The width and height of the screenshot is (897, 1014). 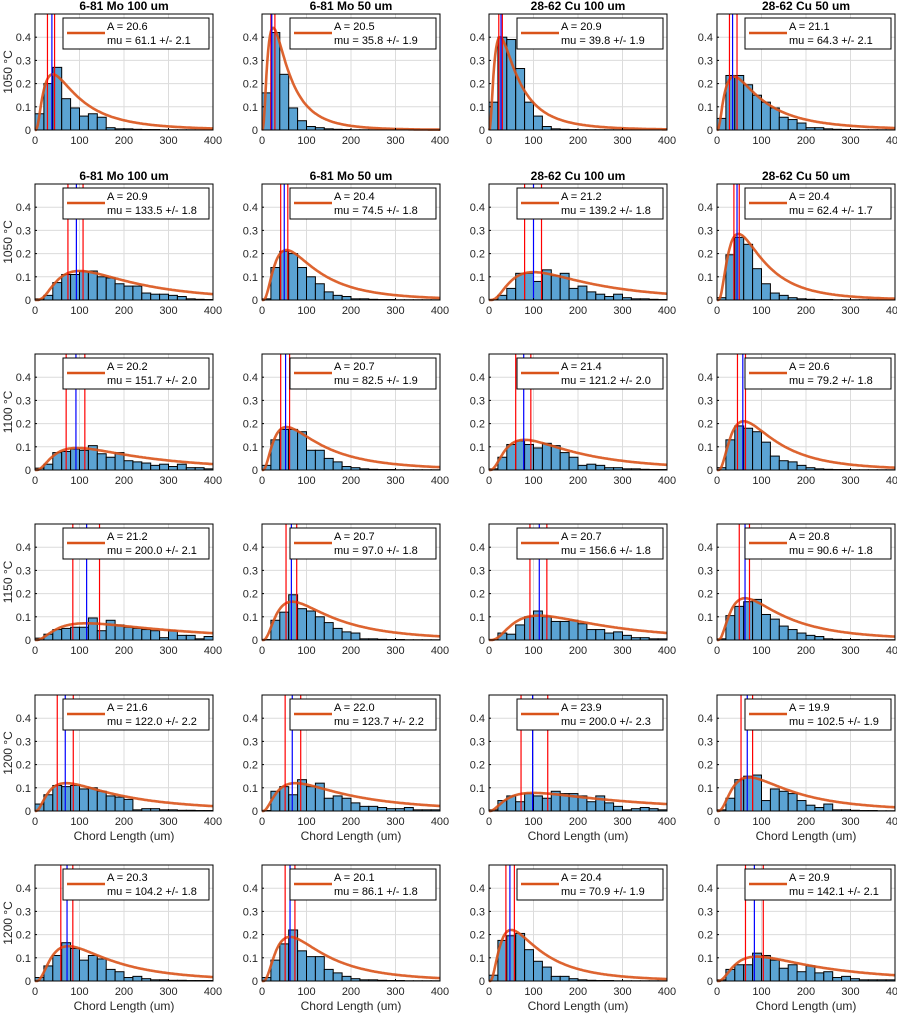 I want to click on panel-title: 6-81 Mo 100 um, so click(x=123, y=6).